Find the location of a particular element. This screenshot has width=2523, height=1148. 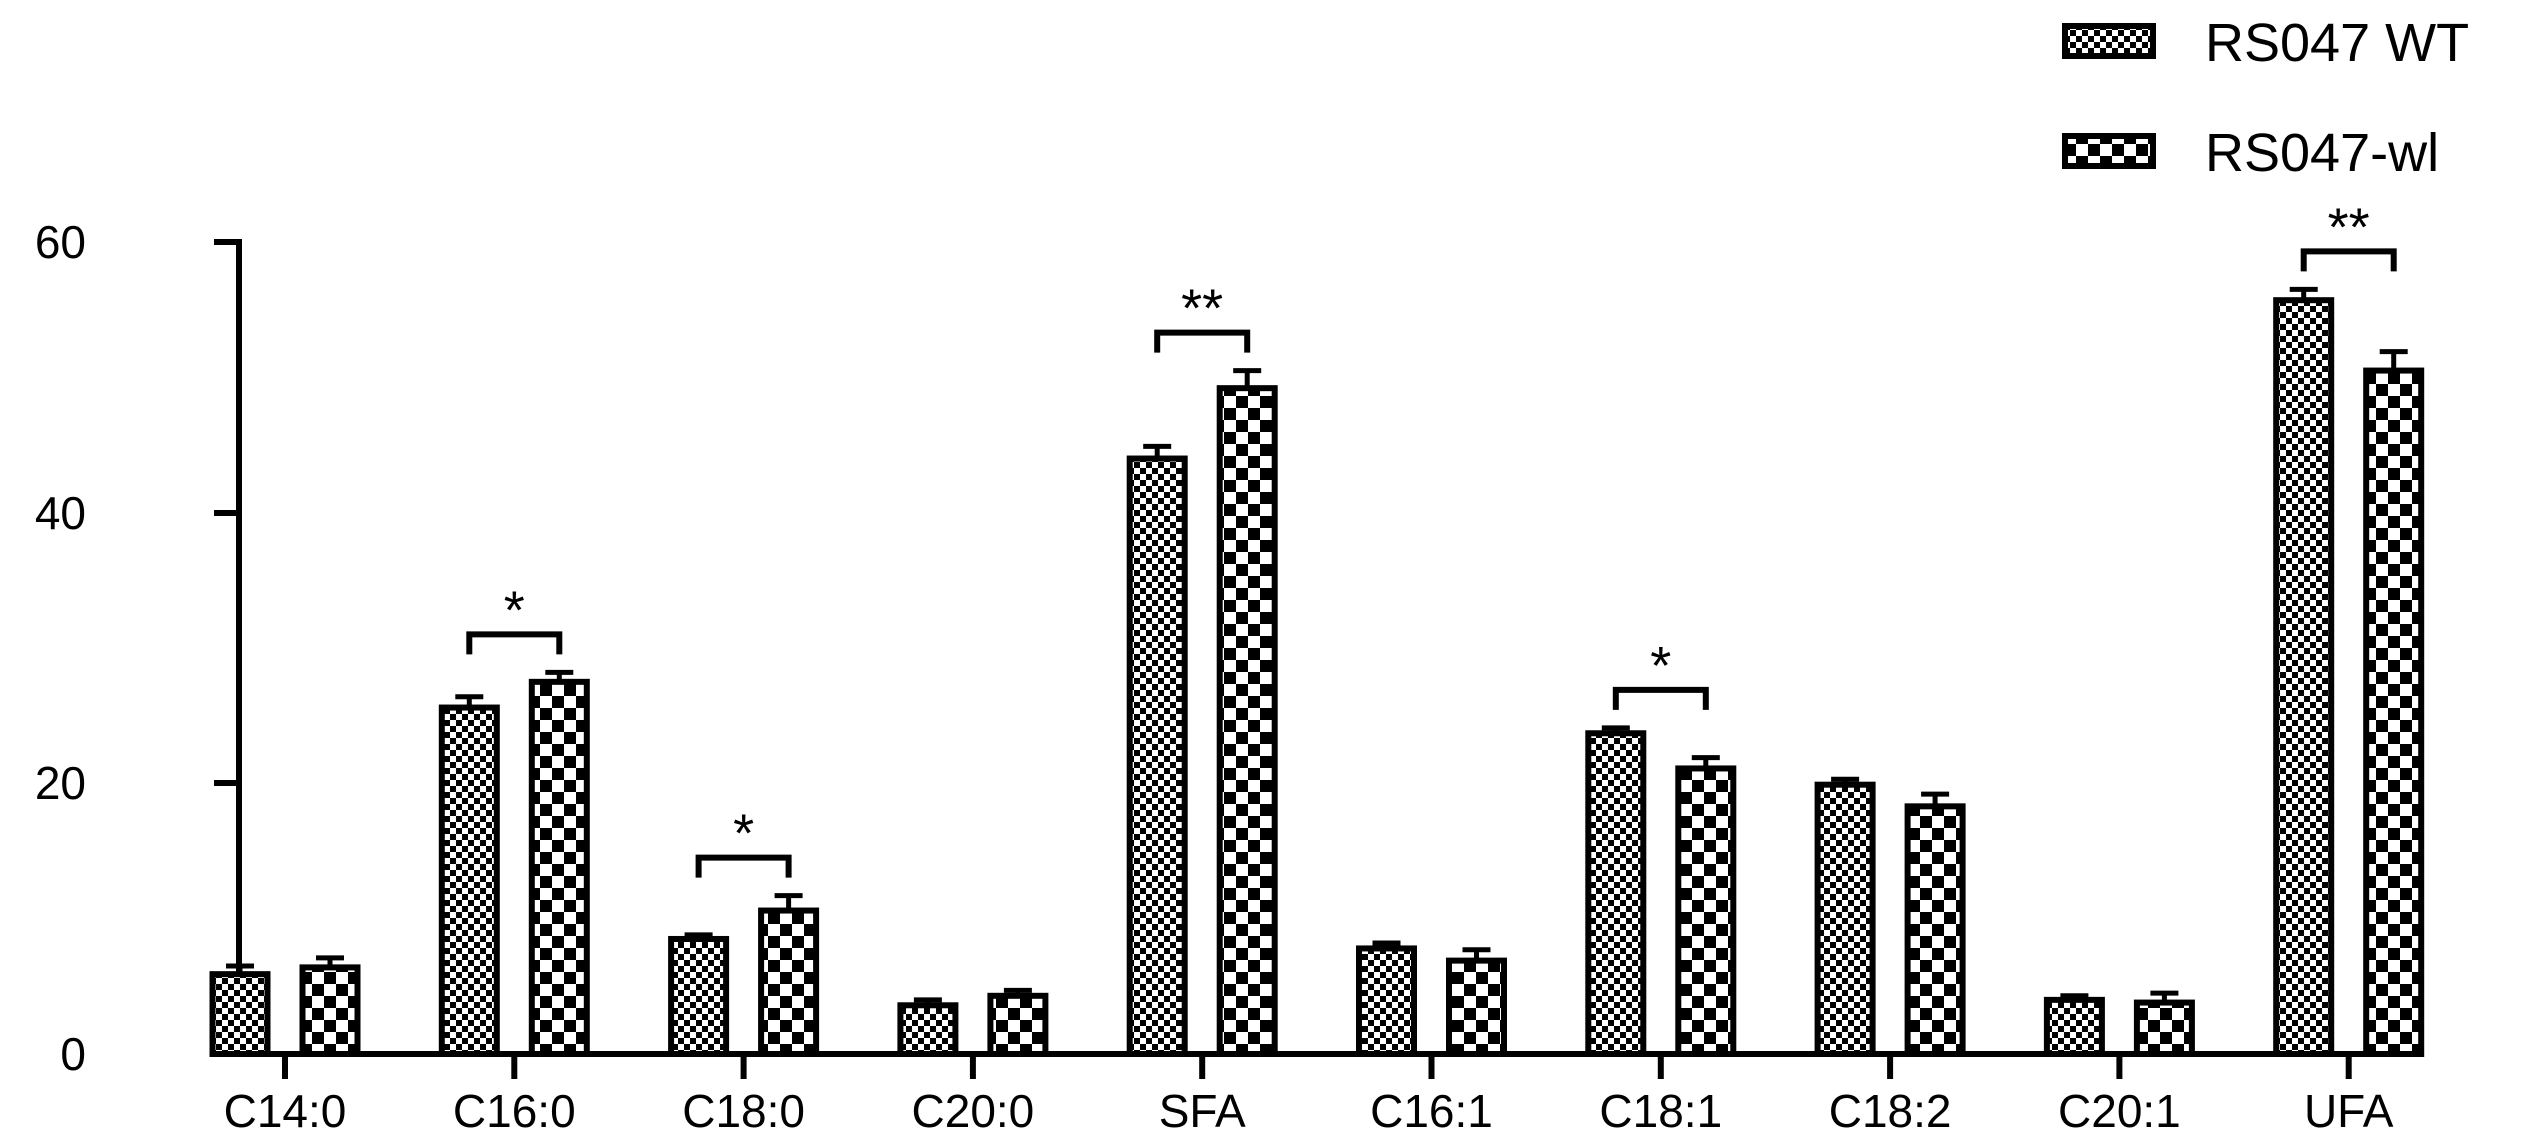

y-axis: 0 20 40 60 is located at coordinates (138, 648).